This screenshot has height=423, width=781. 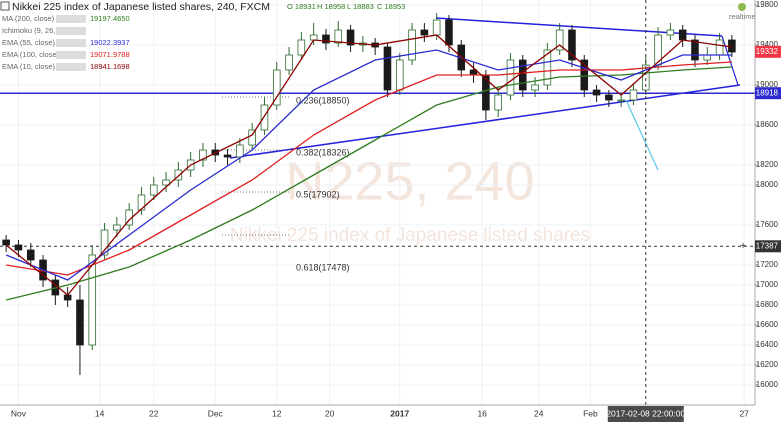 What do you see at coordinates (767, 264) in the screenshot?
I see `y-tick-label: 17200` at bounding box center [767, 264].